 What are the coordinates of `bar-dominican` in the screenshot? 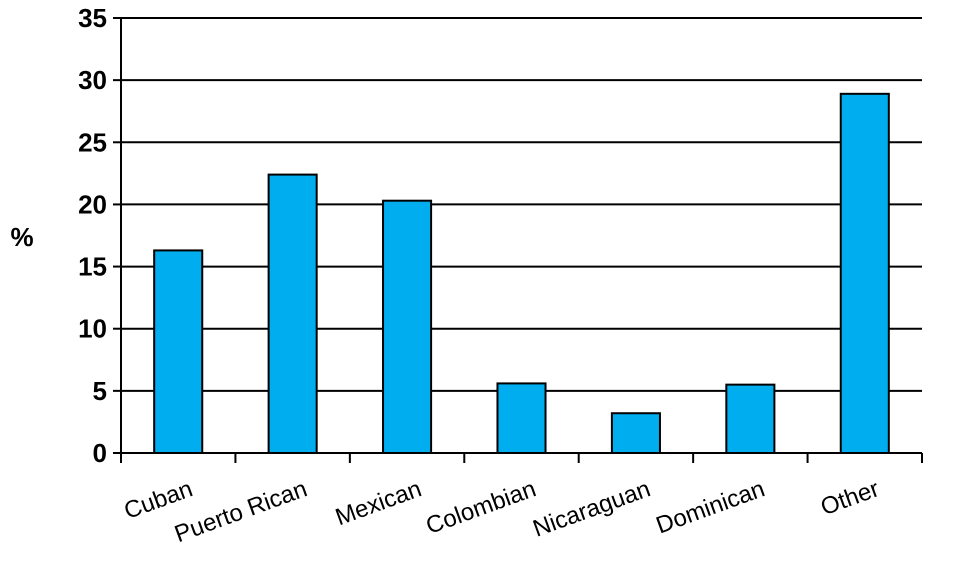 It's located at (750, 418).